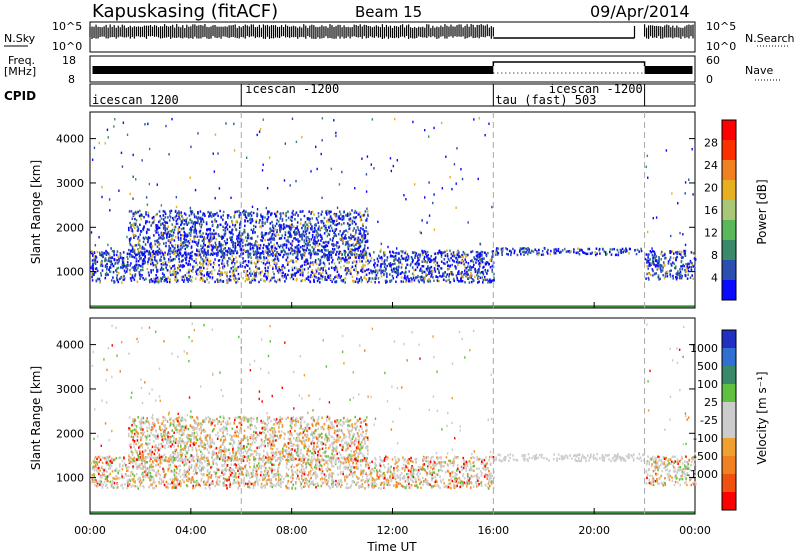 Image resolution: width=800 pixels, height=554 pixels. Describe the element at coordinates (709, 79) in the screenshot. I see `nave-tick-bottom: 0` at that location.